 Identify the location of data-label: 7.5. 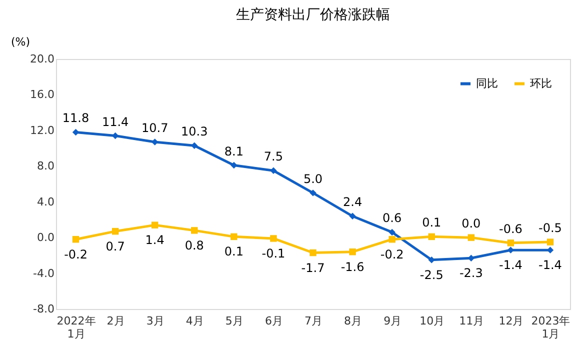
(274, 157).